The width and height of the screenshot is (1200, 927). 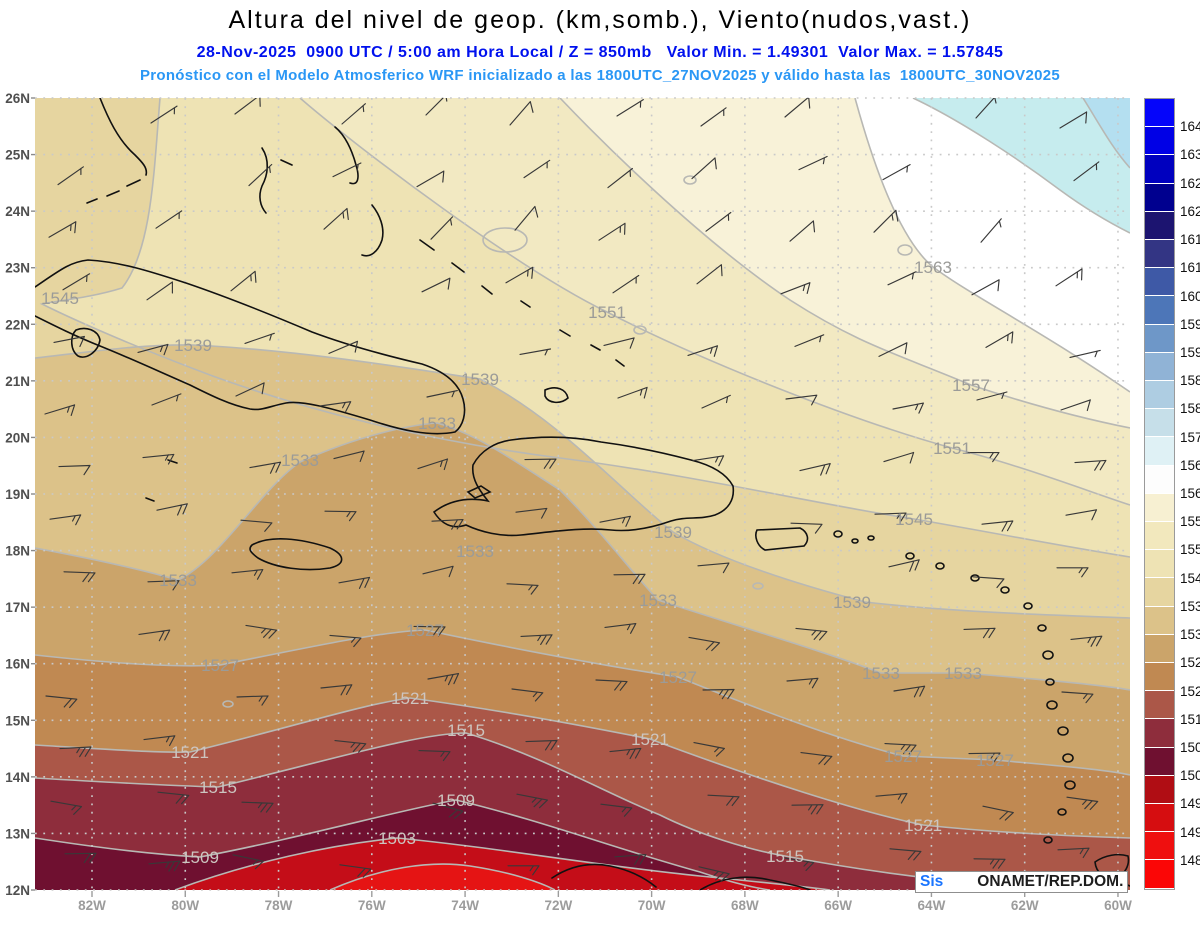 I want to click on colorbar-level-label: 1629, so click(x=1190, y=183).